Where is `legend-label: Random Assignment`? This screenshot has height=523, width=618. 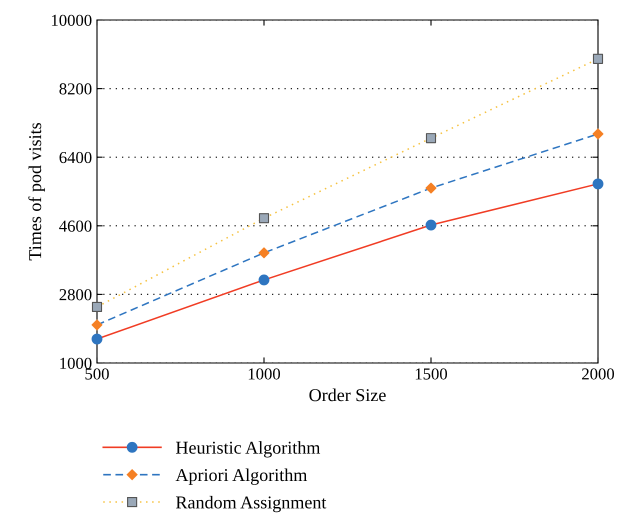
legend-label: Random Assignment is located at coordinates (251, 504).